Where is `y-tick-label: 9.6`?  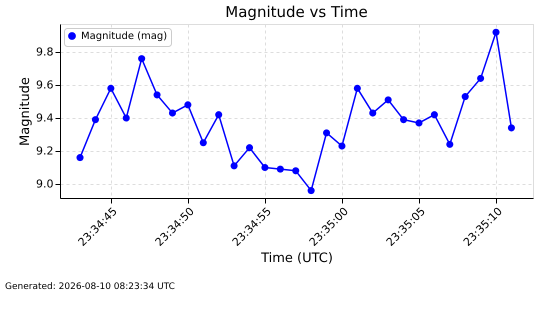
y-tick-label: 9.6 is located at coordinates (45, 85).